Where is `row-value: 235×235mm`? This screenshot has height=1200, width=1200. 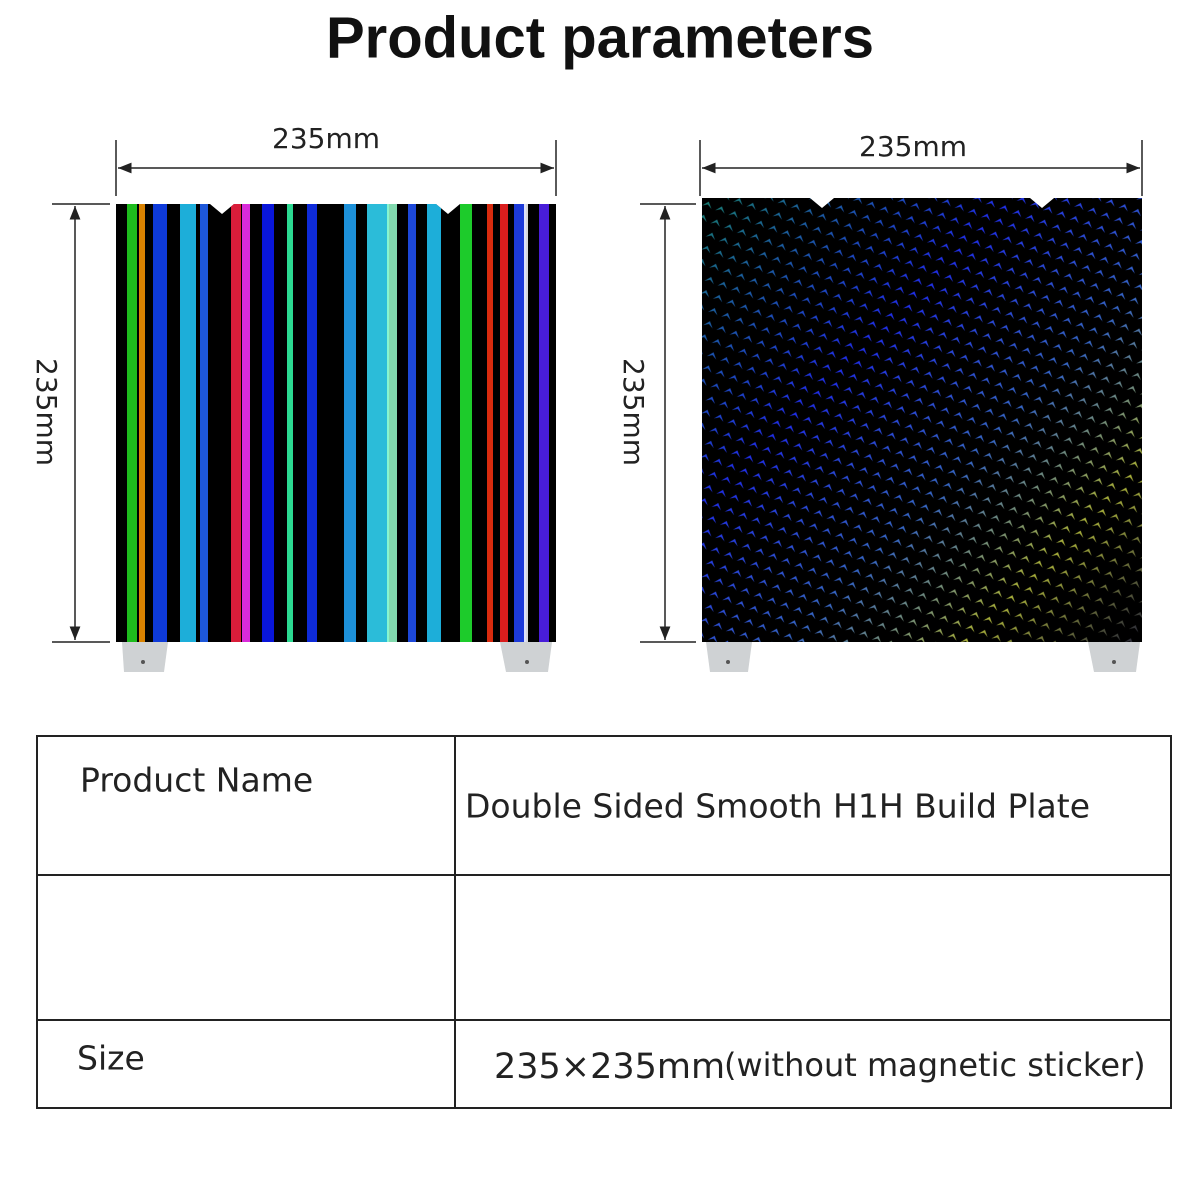 row-value: 235×235mm is located at coordinates (609, 1067).